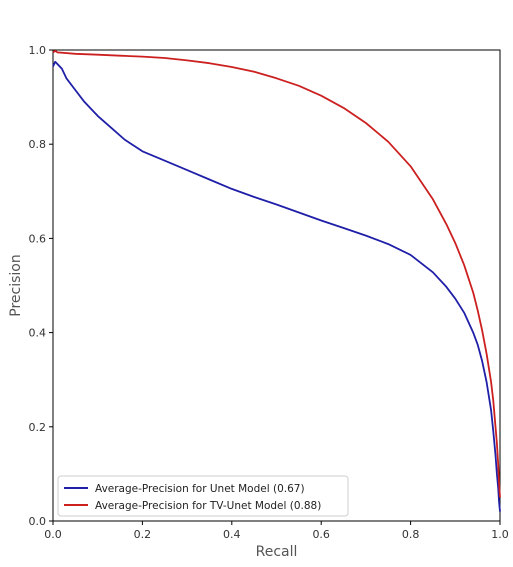  I want to click on legend-entry-unet: Average-Precision for Unet Model (0.67), so click(200, 489).